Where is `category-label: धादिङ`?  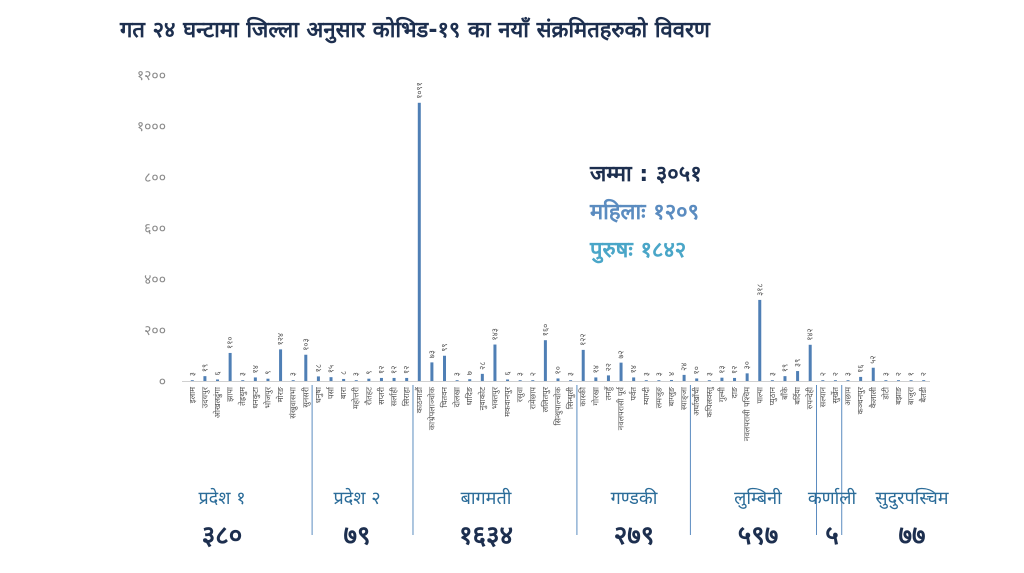 category-label: धादिङ is located at coordinates (469, 395).